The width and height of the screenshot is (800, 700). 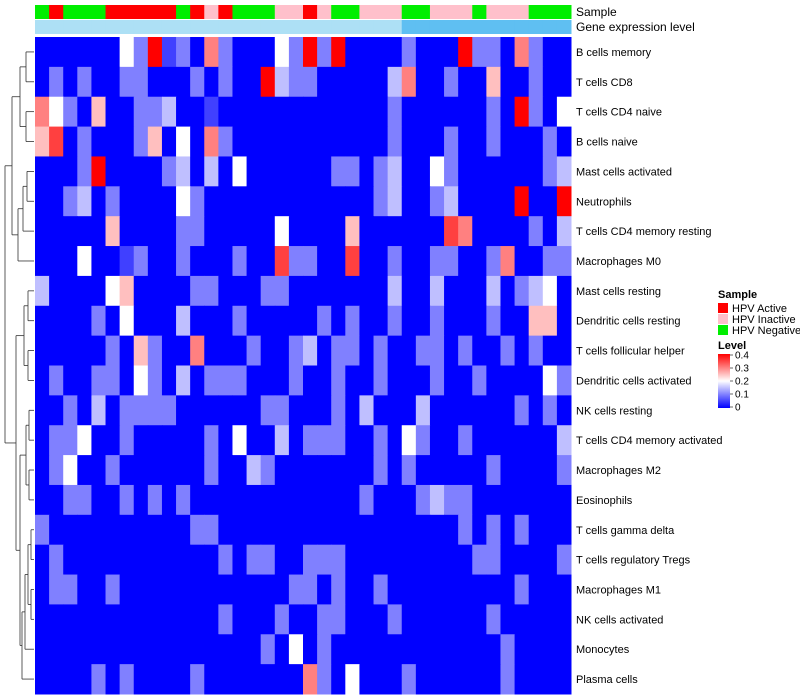 I want to click on row-label: B cells memory, so click(x=614, y=53).